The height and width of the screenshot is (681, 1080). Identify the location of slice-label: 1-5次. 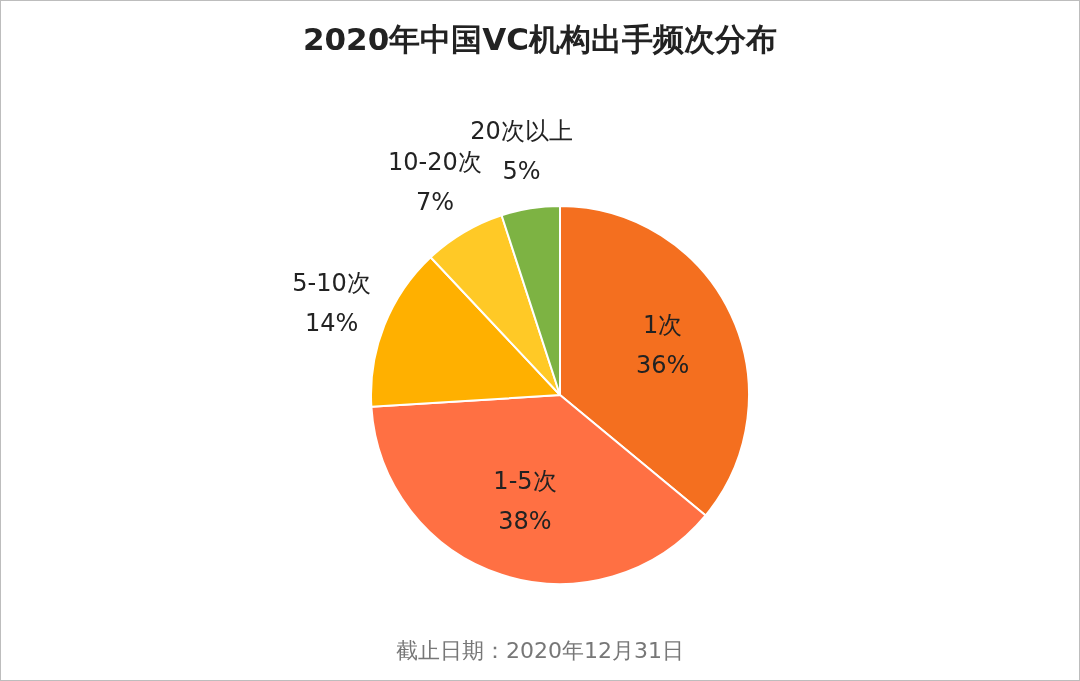
(525, 481).